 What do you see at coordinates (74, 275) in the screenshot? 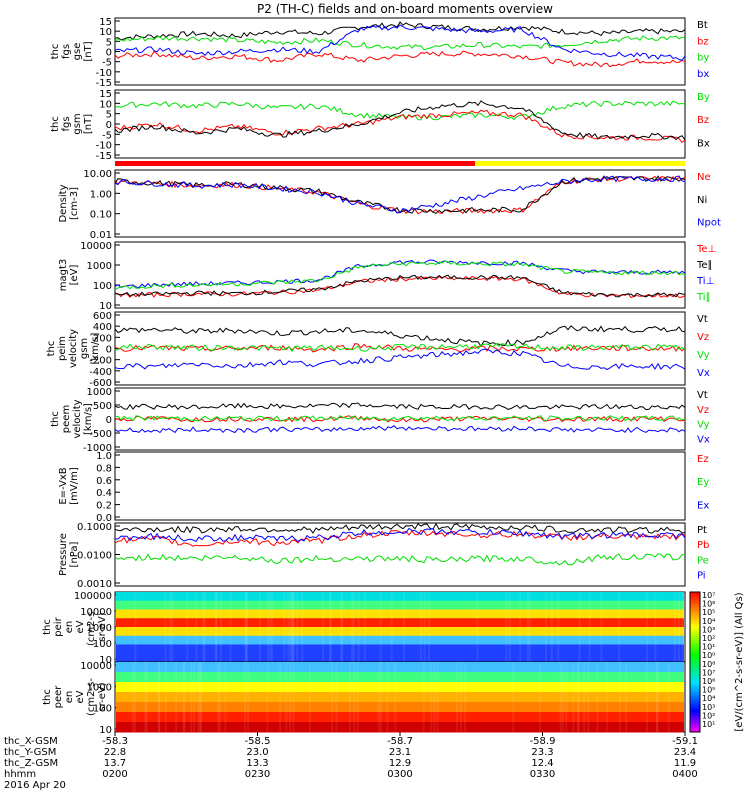
I see `y-axis-label: [eV]` at bounding box center [74, 275].